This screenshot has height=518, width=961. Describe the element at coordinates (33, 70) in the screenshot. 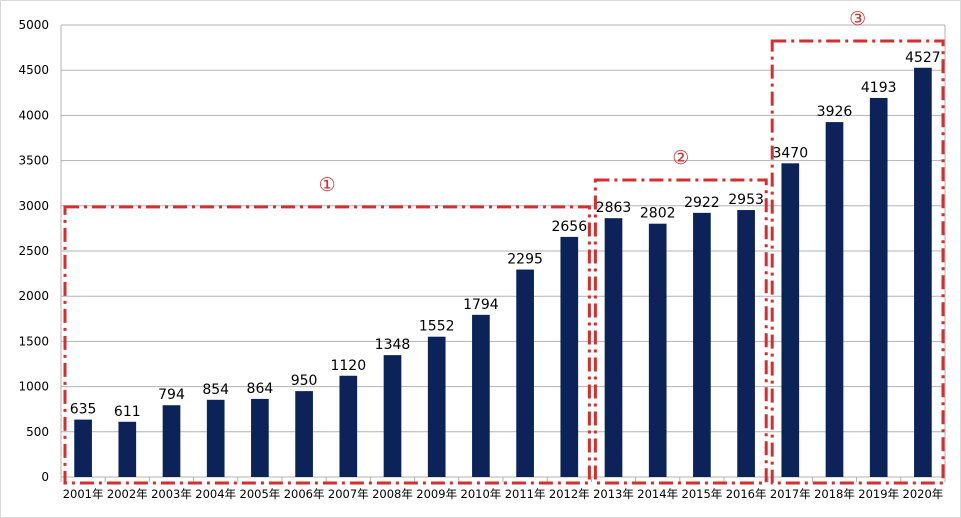

I see `y-tick-label: 4500` at that location.